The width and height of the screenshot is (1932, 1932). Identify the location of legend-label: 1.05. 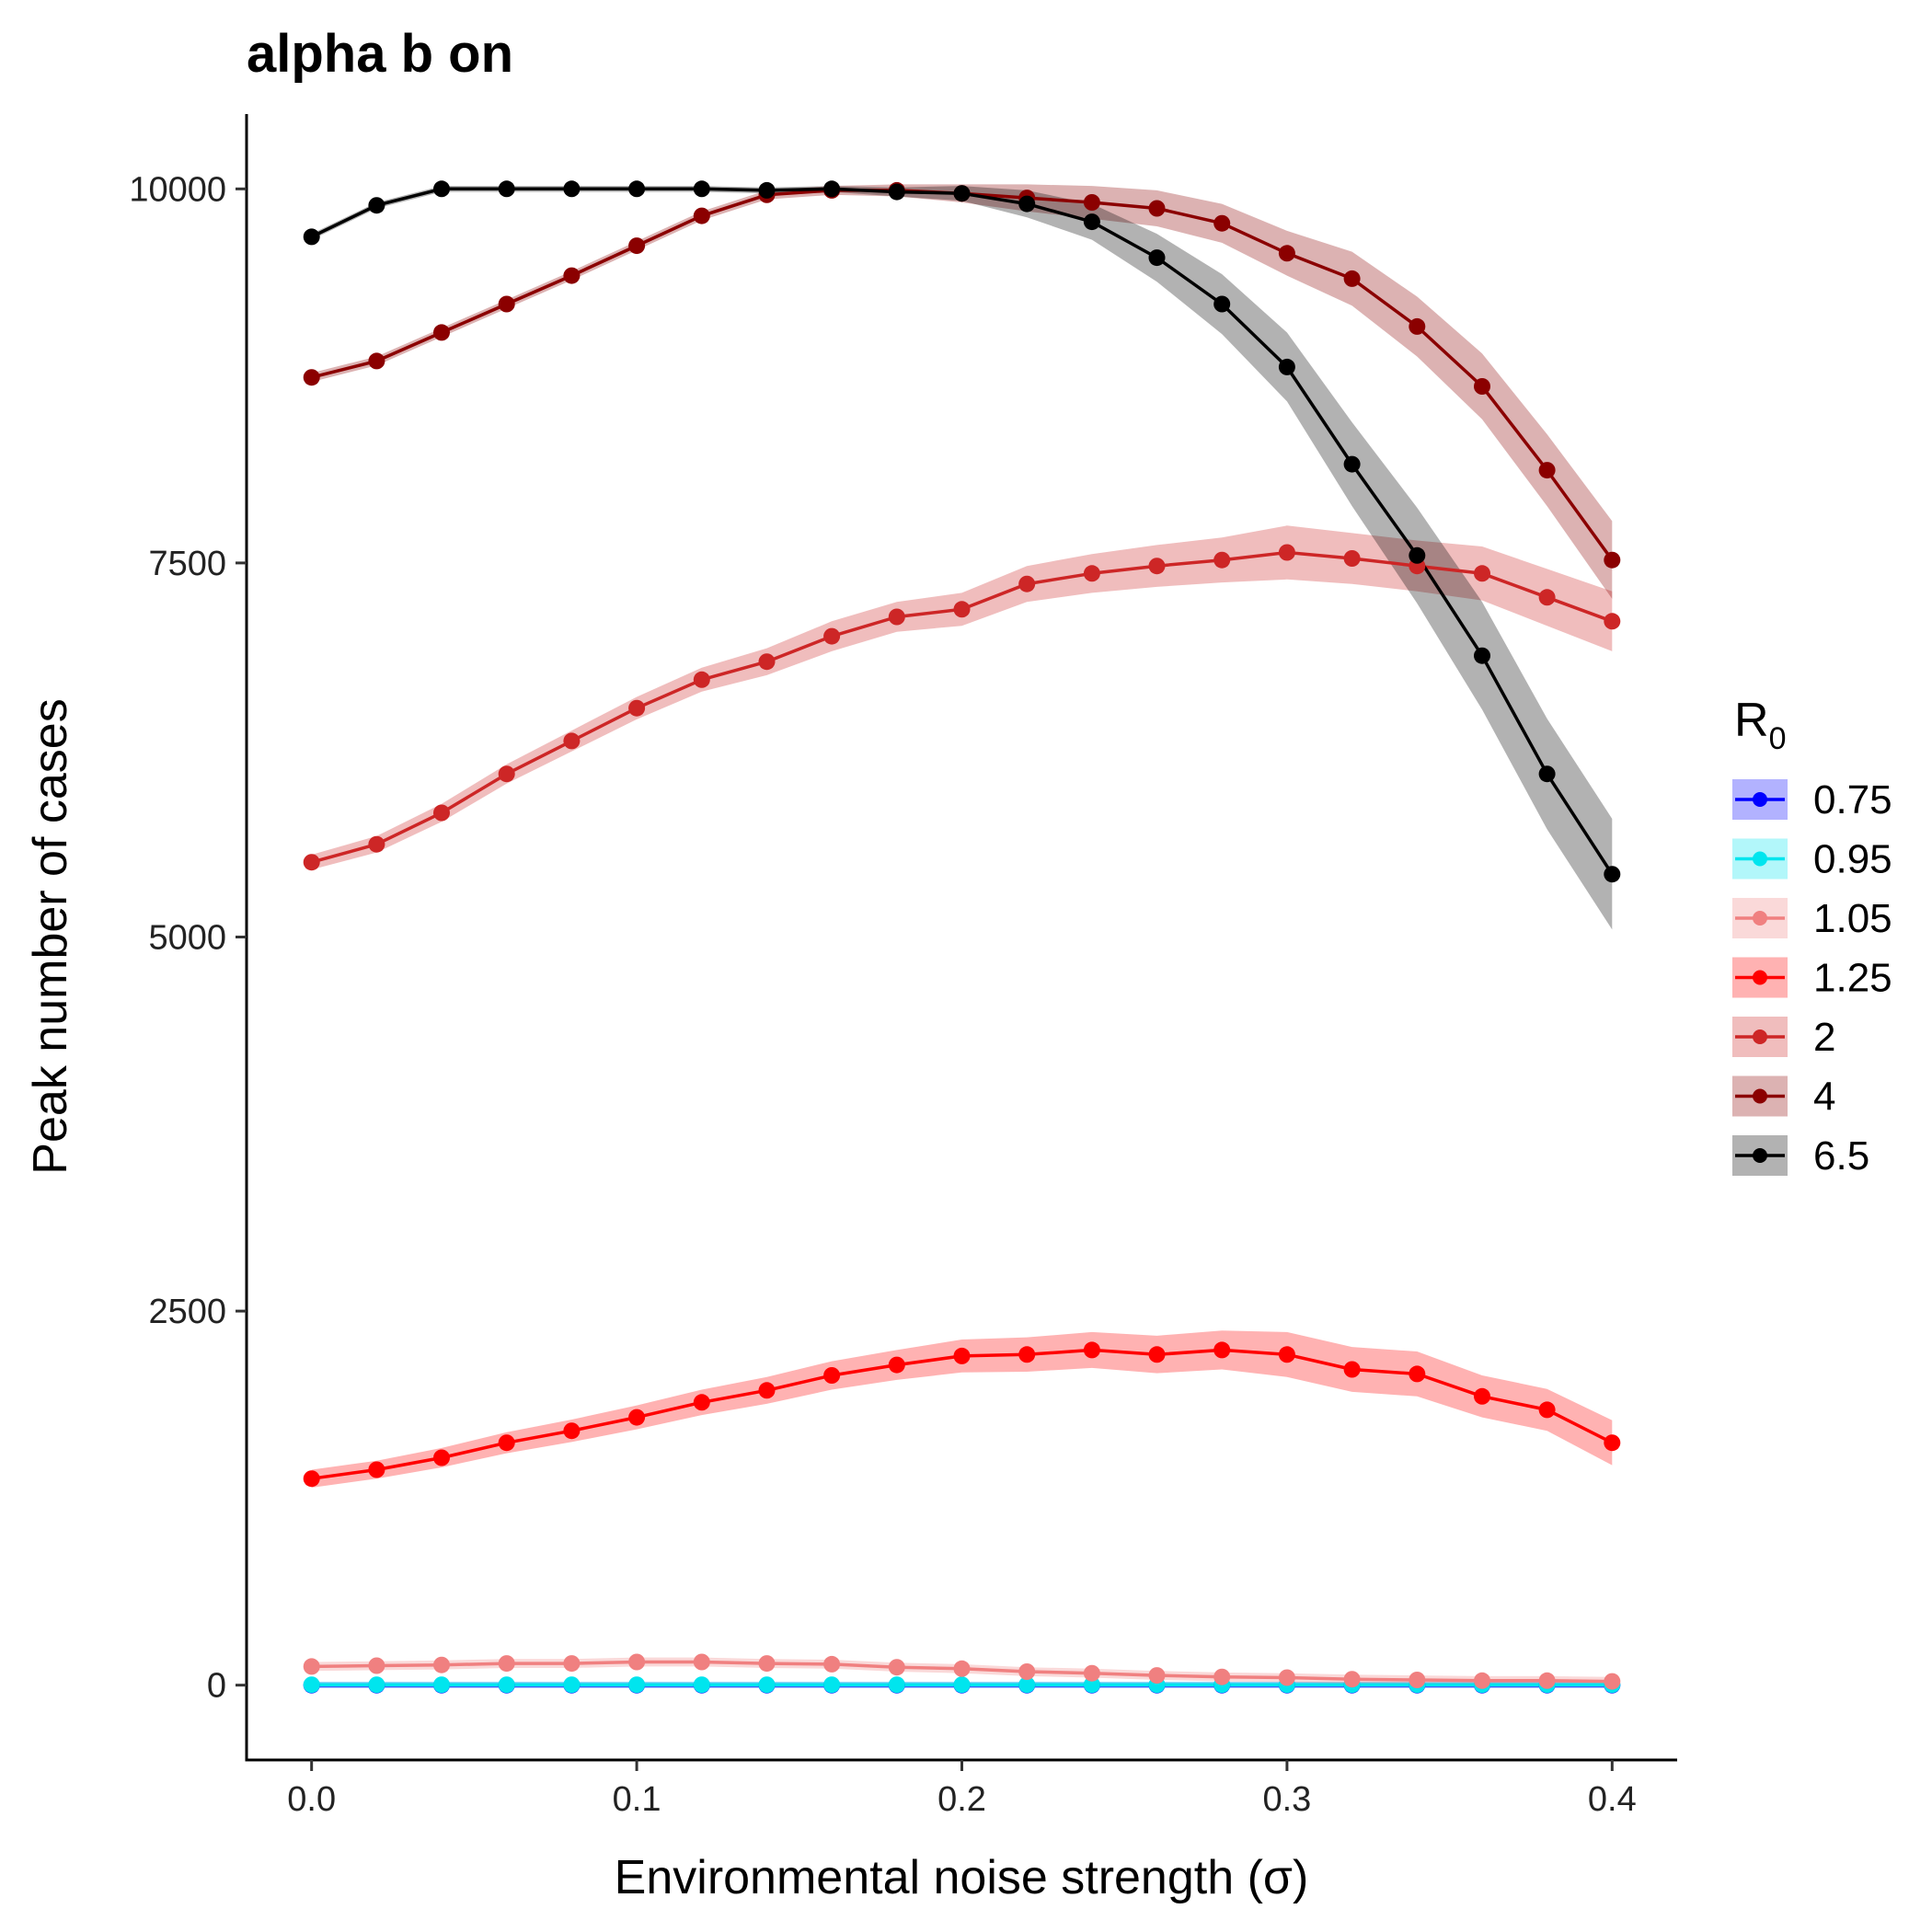
(1852, 918).